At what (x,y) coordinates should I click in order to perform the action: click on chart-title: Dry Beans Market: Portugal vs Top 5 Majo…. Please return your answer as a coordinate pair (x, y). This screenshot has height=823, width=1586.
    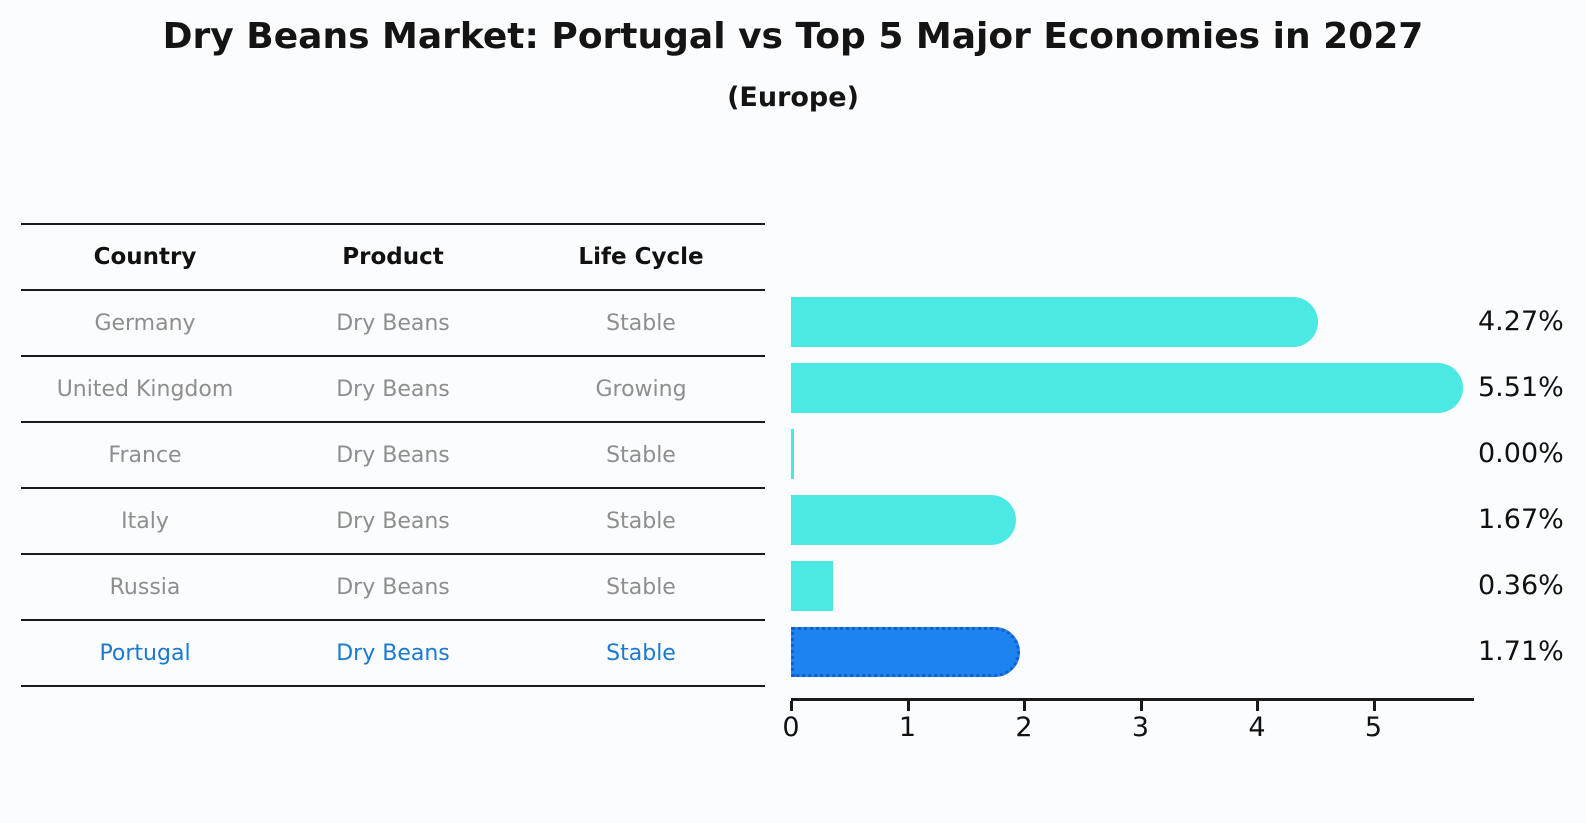
    Looking at the image, I should click on (793, 36).